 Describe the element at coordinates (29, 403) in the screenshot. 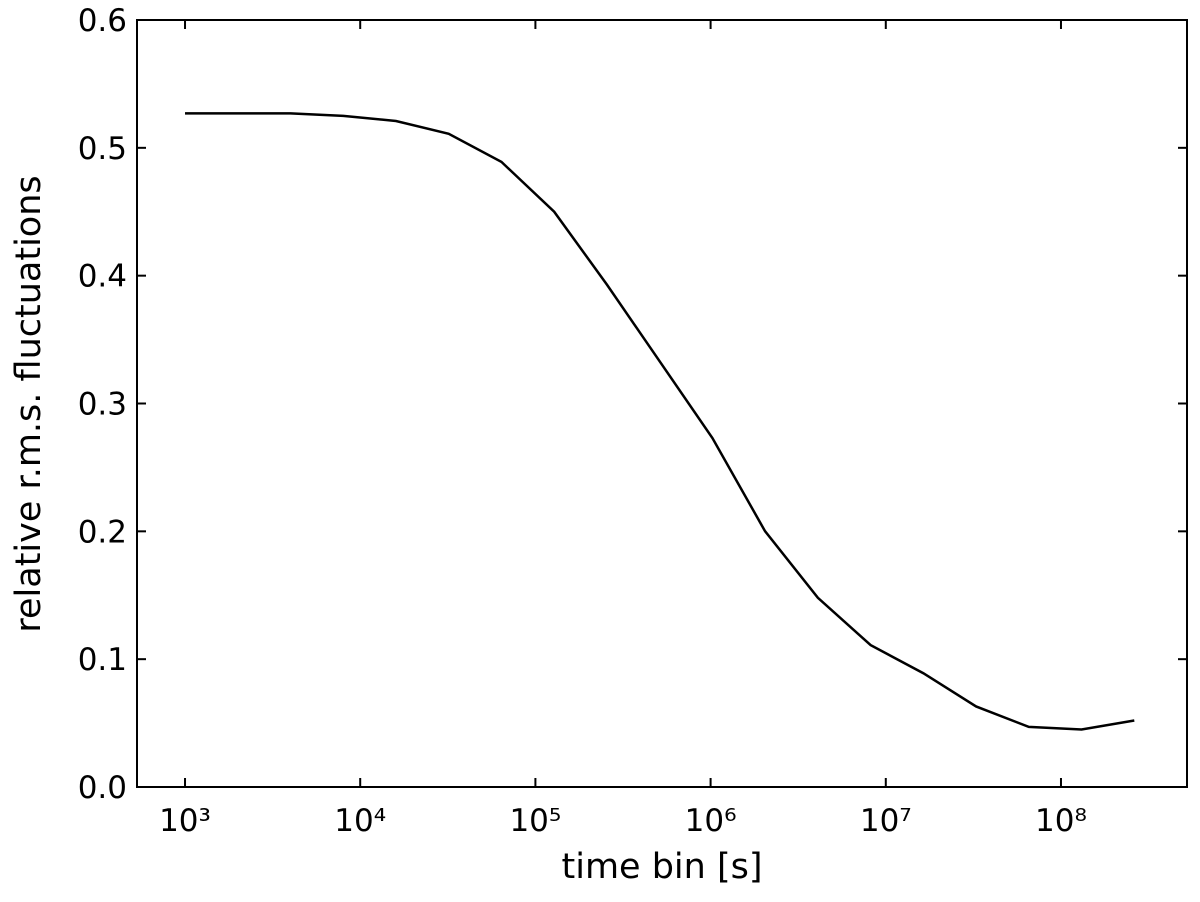

I see `y-axis-label: relative r.m.s. fluctuations` at that location.